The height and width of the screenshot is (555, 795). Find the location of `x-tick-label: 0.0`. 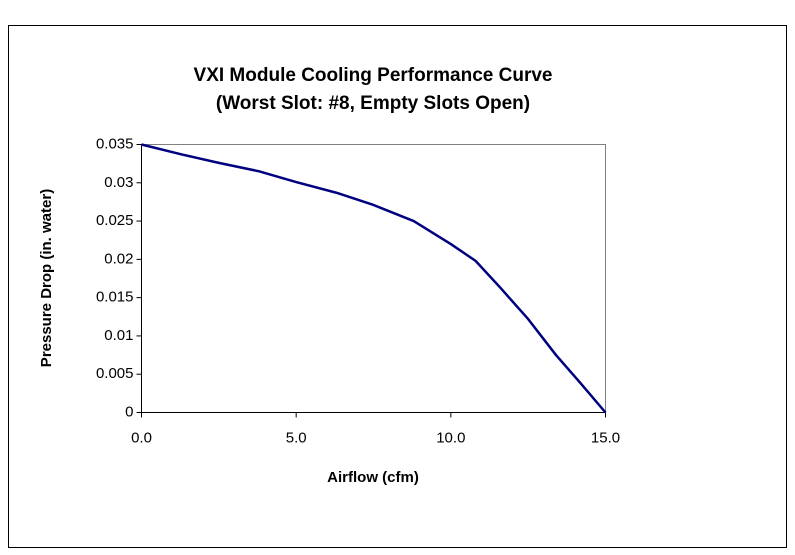

x-tick-label: 0.0 is located at coordinates (141, 437).